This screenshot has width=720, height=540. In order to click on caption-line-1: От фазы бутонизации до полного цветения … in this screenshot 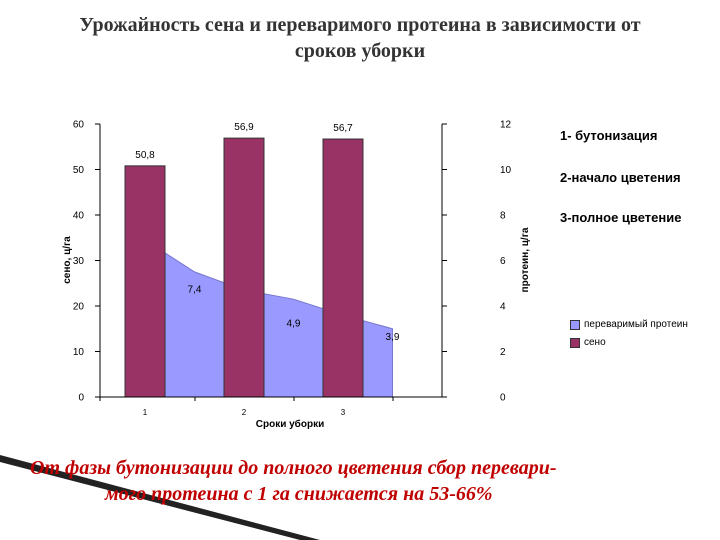, I will do `click(293, 468)`.